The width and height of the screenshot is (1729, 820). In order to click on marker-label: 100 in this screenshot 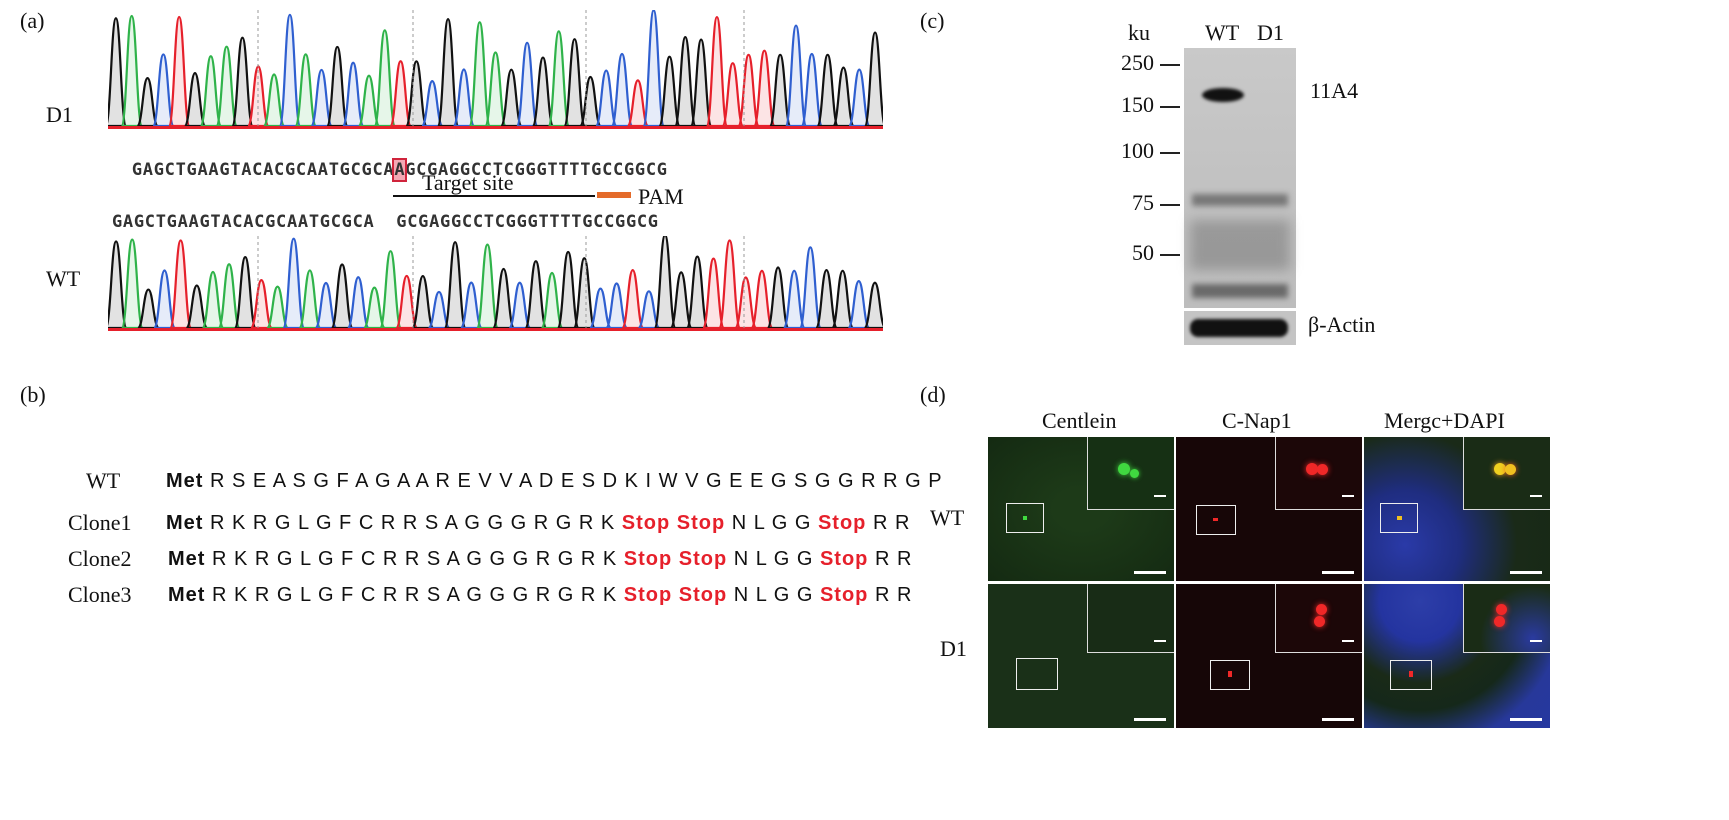, I will do `click(1137, 150)`.